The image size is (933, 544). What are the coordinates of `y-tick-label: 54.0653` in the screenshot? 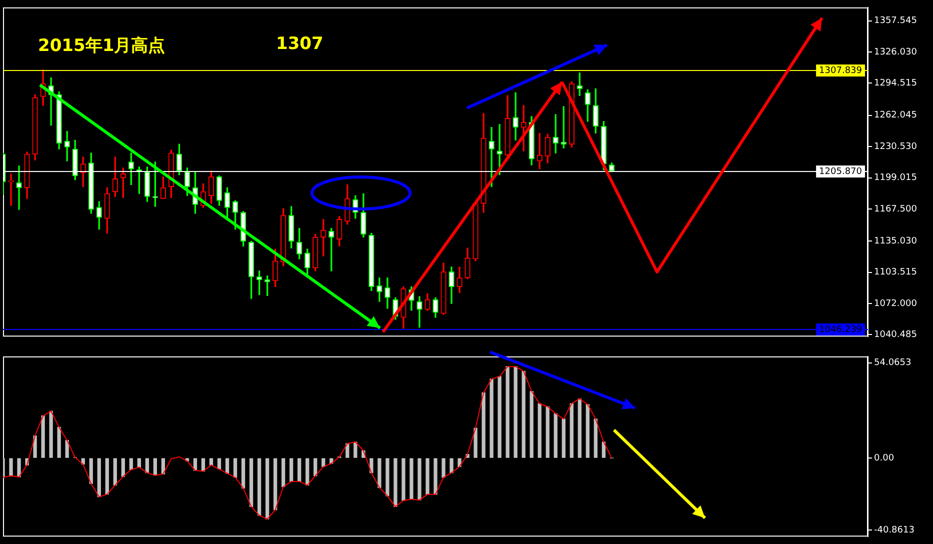 It's located at (893, 363).